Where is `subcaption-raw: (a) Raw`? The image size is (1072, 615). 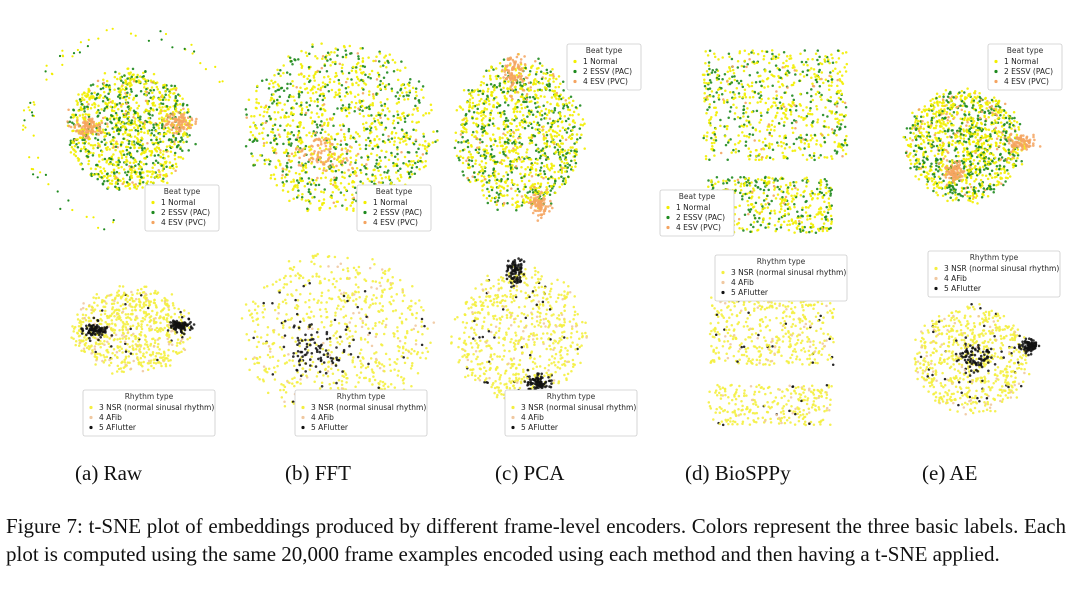
subcaption-raw: (a) Raw is located at coordinates (109, 473).